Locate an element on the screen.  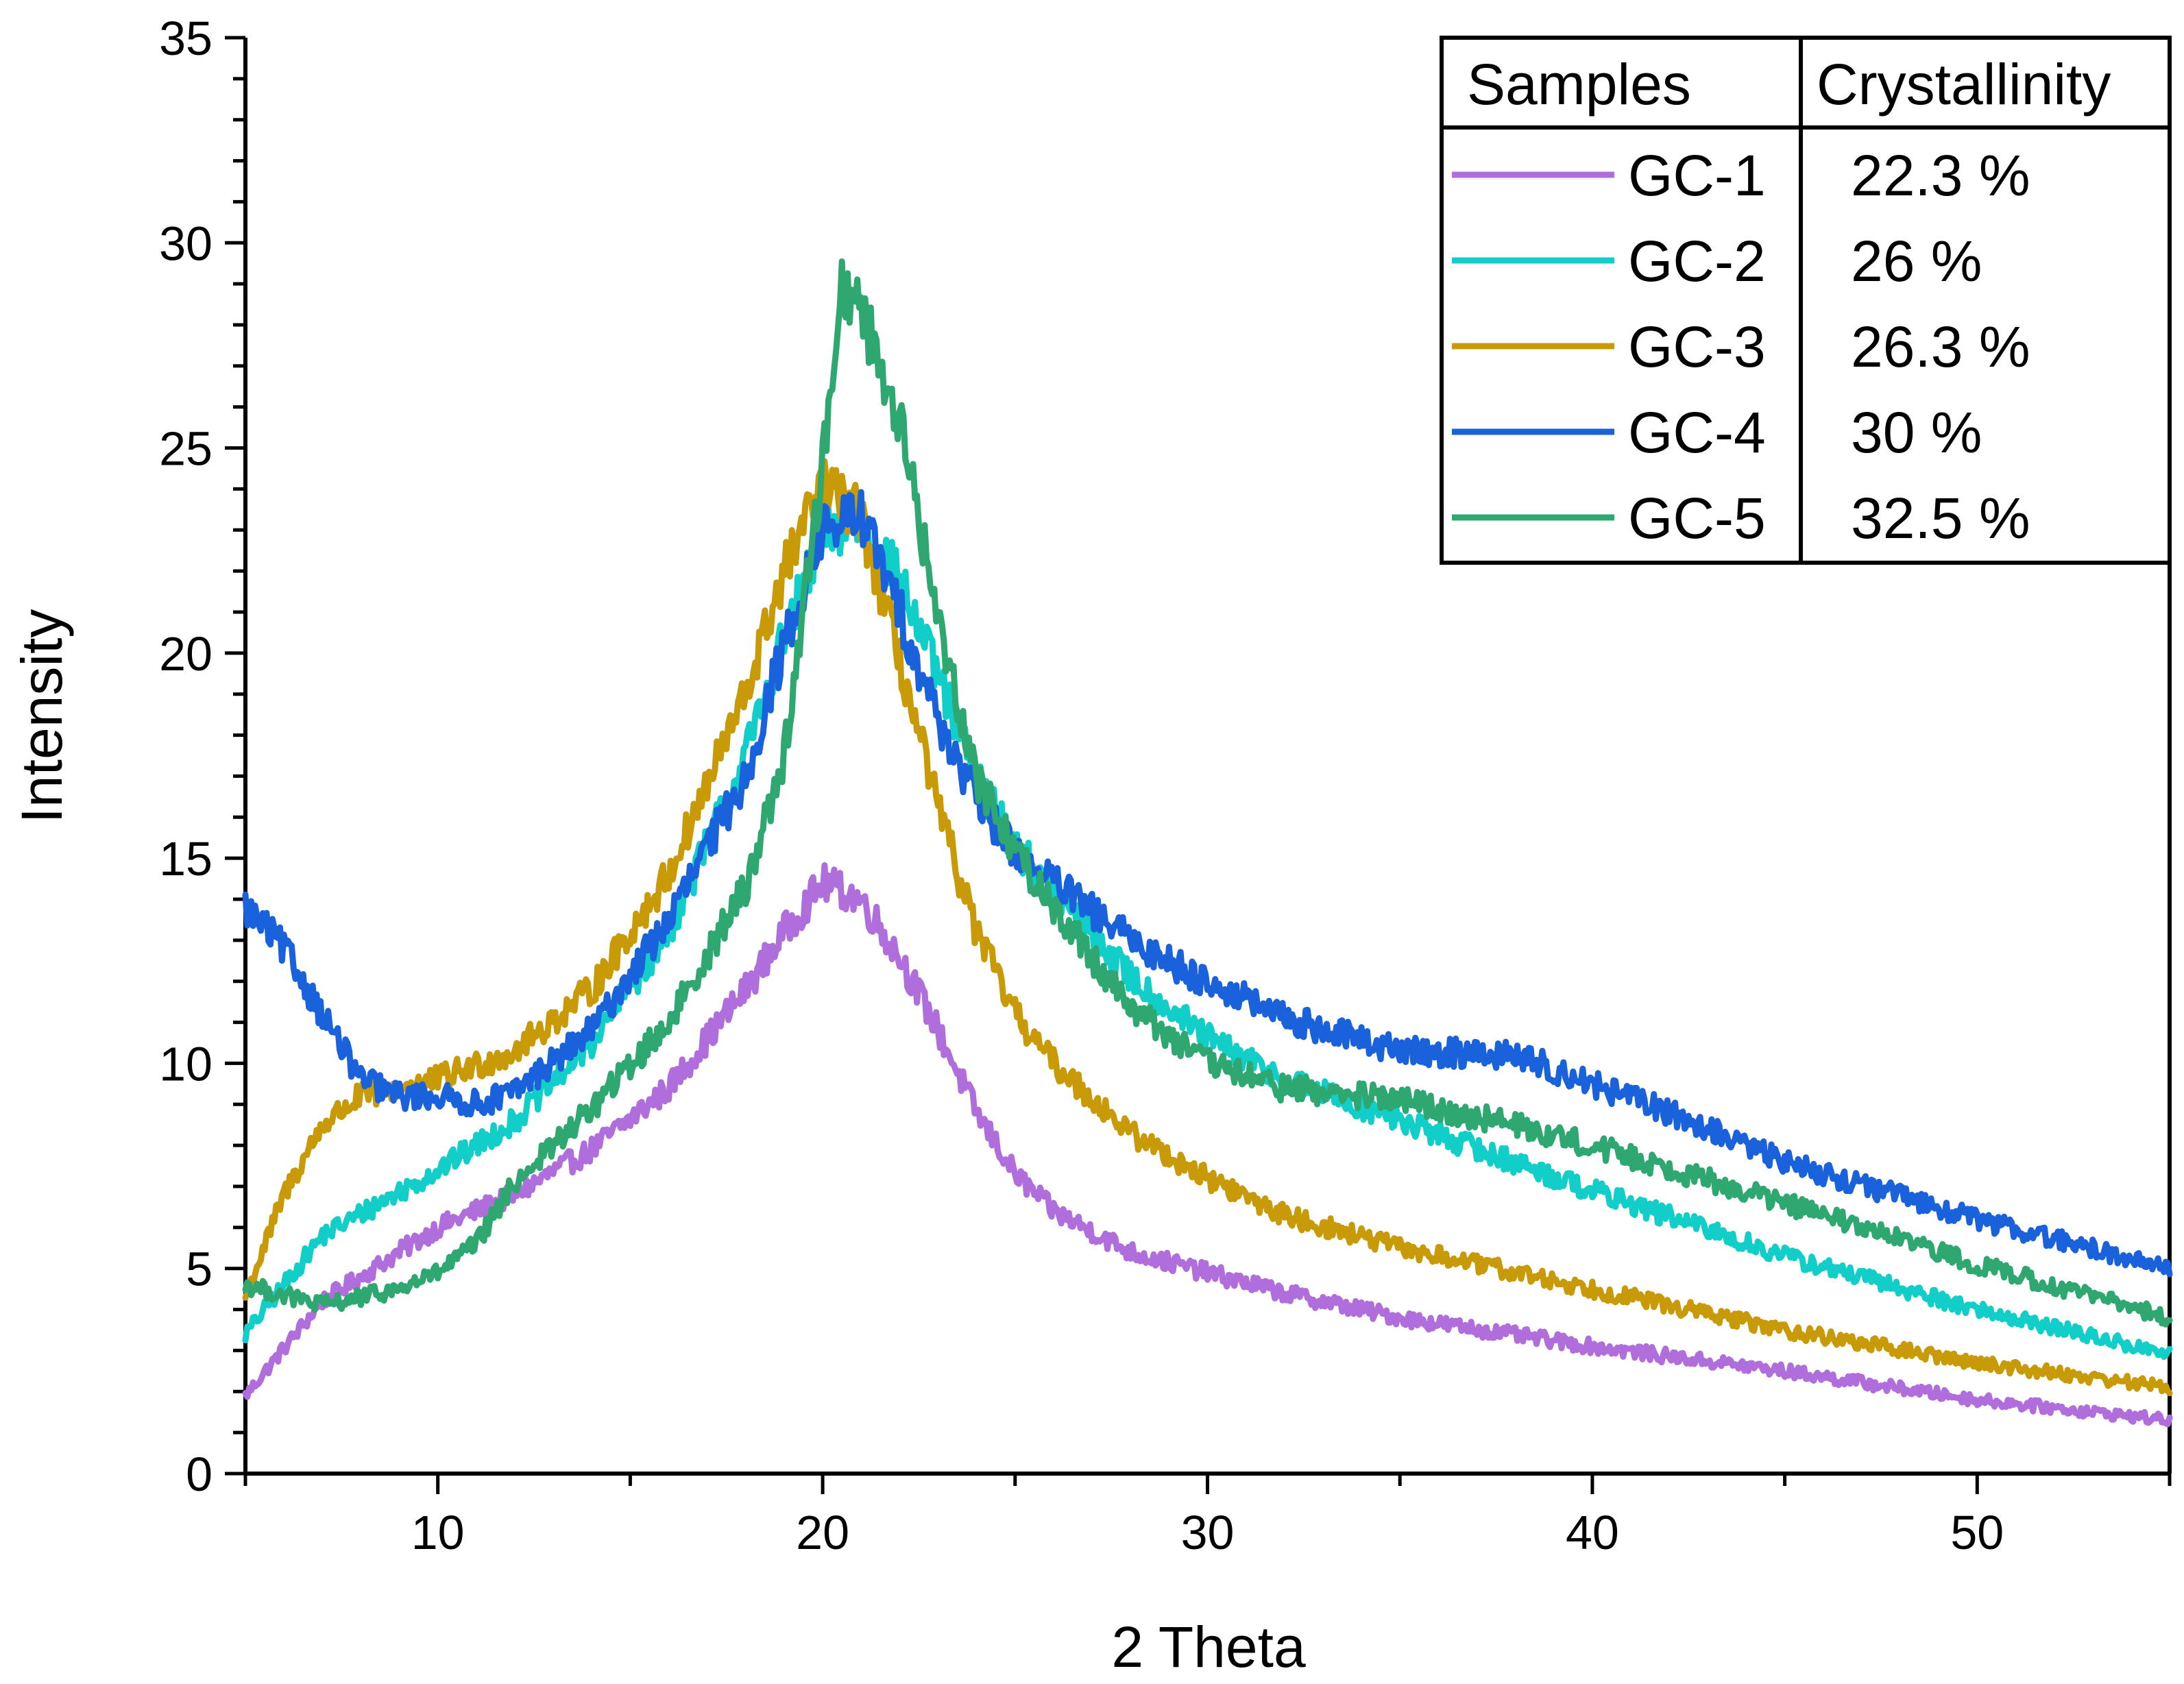
legend-sample-name: GC-2 is located at coordinates (1697, 261).